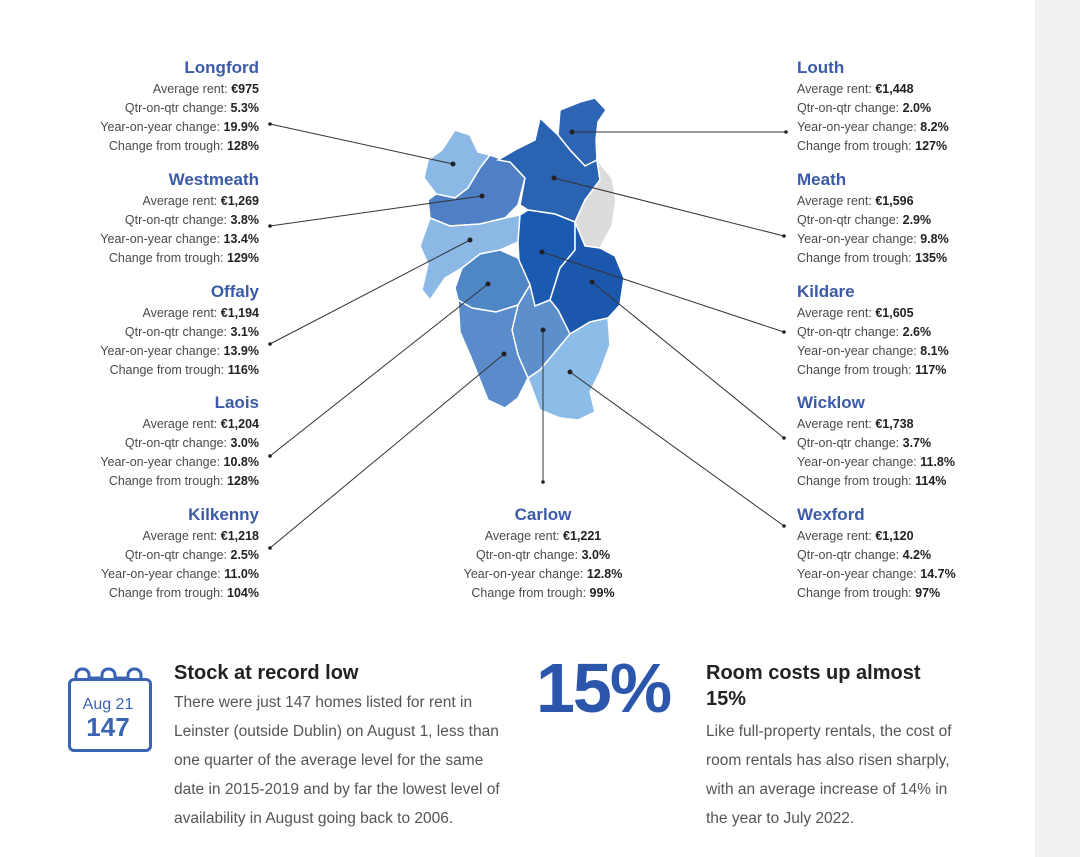  What do you see at coordinates (786, 132) in the screenshot?
I see `leader-end-louth` at bounding box center [786, 132].